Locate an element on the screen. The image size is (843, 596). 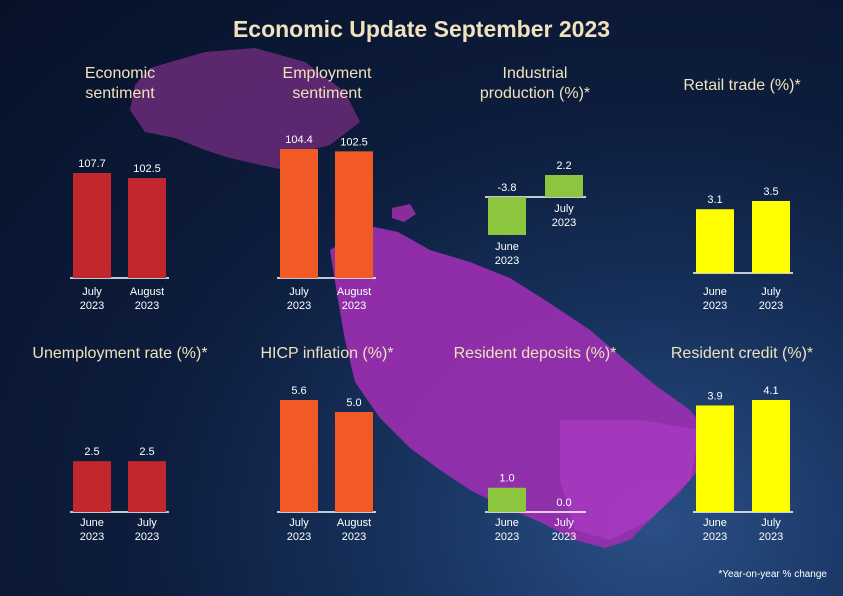
panel-title: Resident credit (%)* is located at coordinates (742, 353).